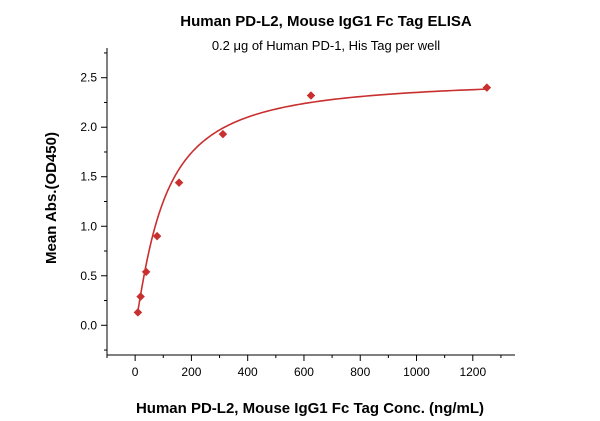 The image size is (600, 421). Describe the element at coordinates (93, 201) in the screenshot. I see `y-axis-ticks: 0.0 0.5 1.0 1.5 2.0 2.5` at that location.